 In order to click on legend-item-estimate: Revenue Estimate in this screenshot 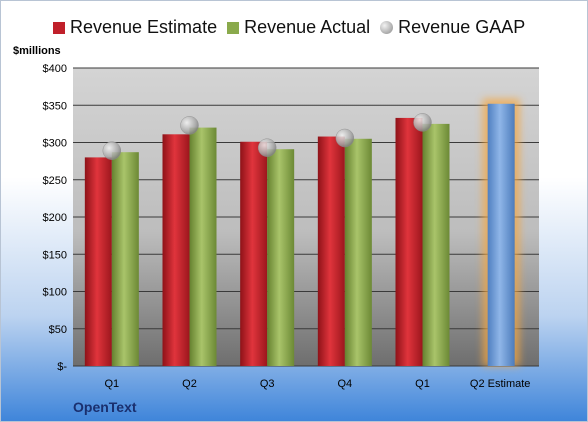, I will do `click(135, 27)`.